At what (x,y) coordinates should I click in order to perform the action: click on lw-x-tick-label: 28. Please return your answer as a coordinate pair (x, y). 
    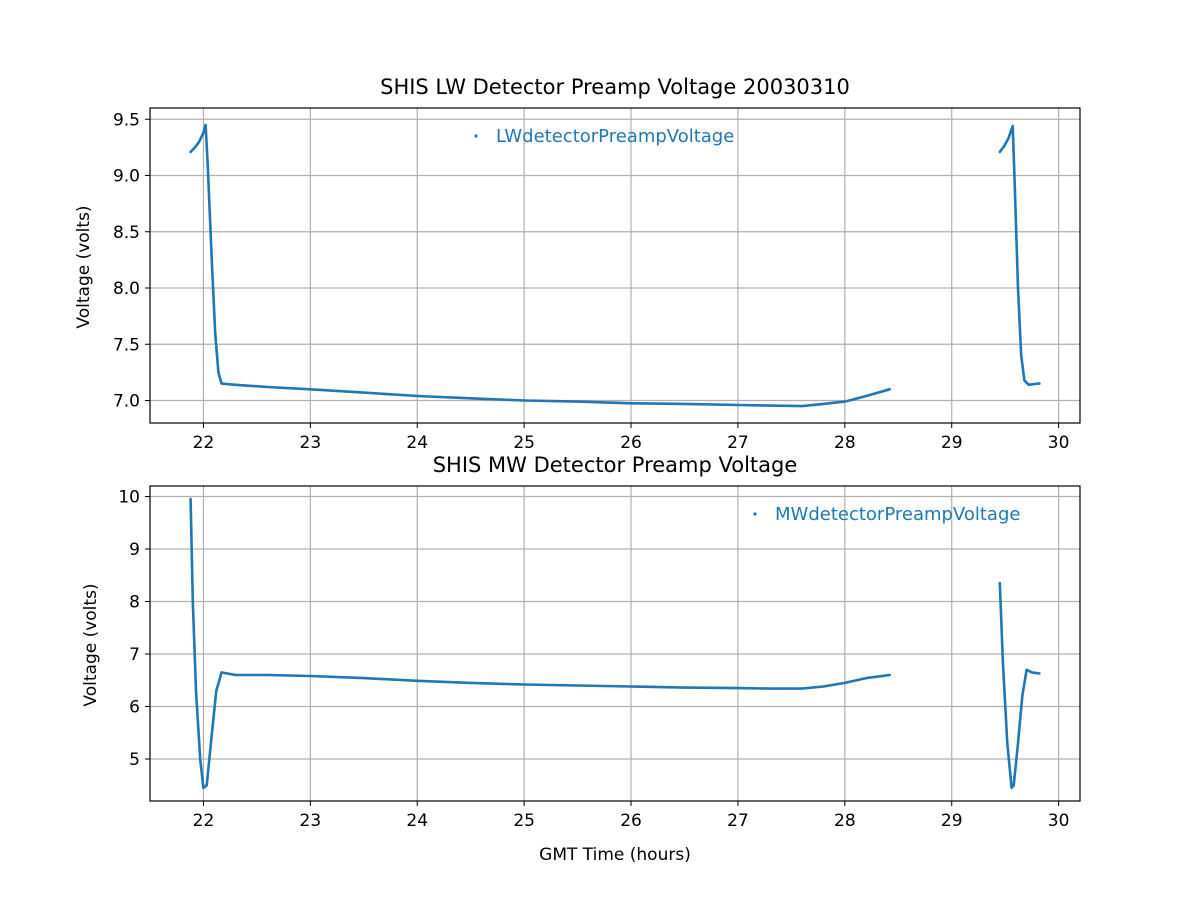
    Looking at the image, I should click on (845, 443).